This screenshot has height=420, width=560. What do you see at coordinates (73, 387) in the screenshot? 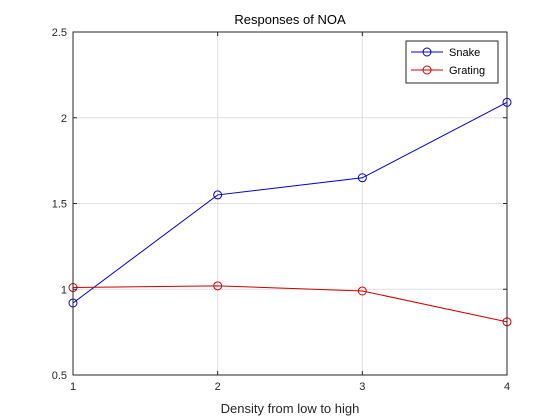
I see `x-tick-label: 1` at bounding box center [73, 387].